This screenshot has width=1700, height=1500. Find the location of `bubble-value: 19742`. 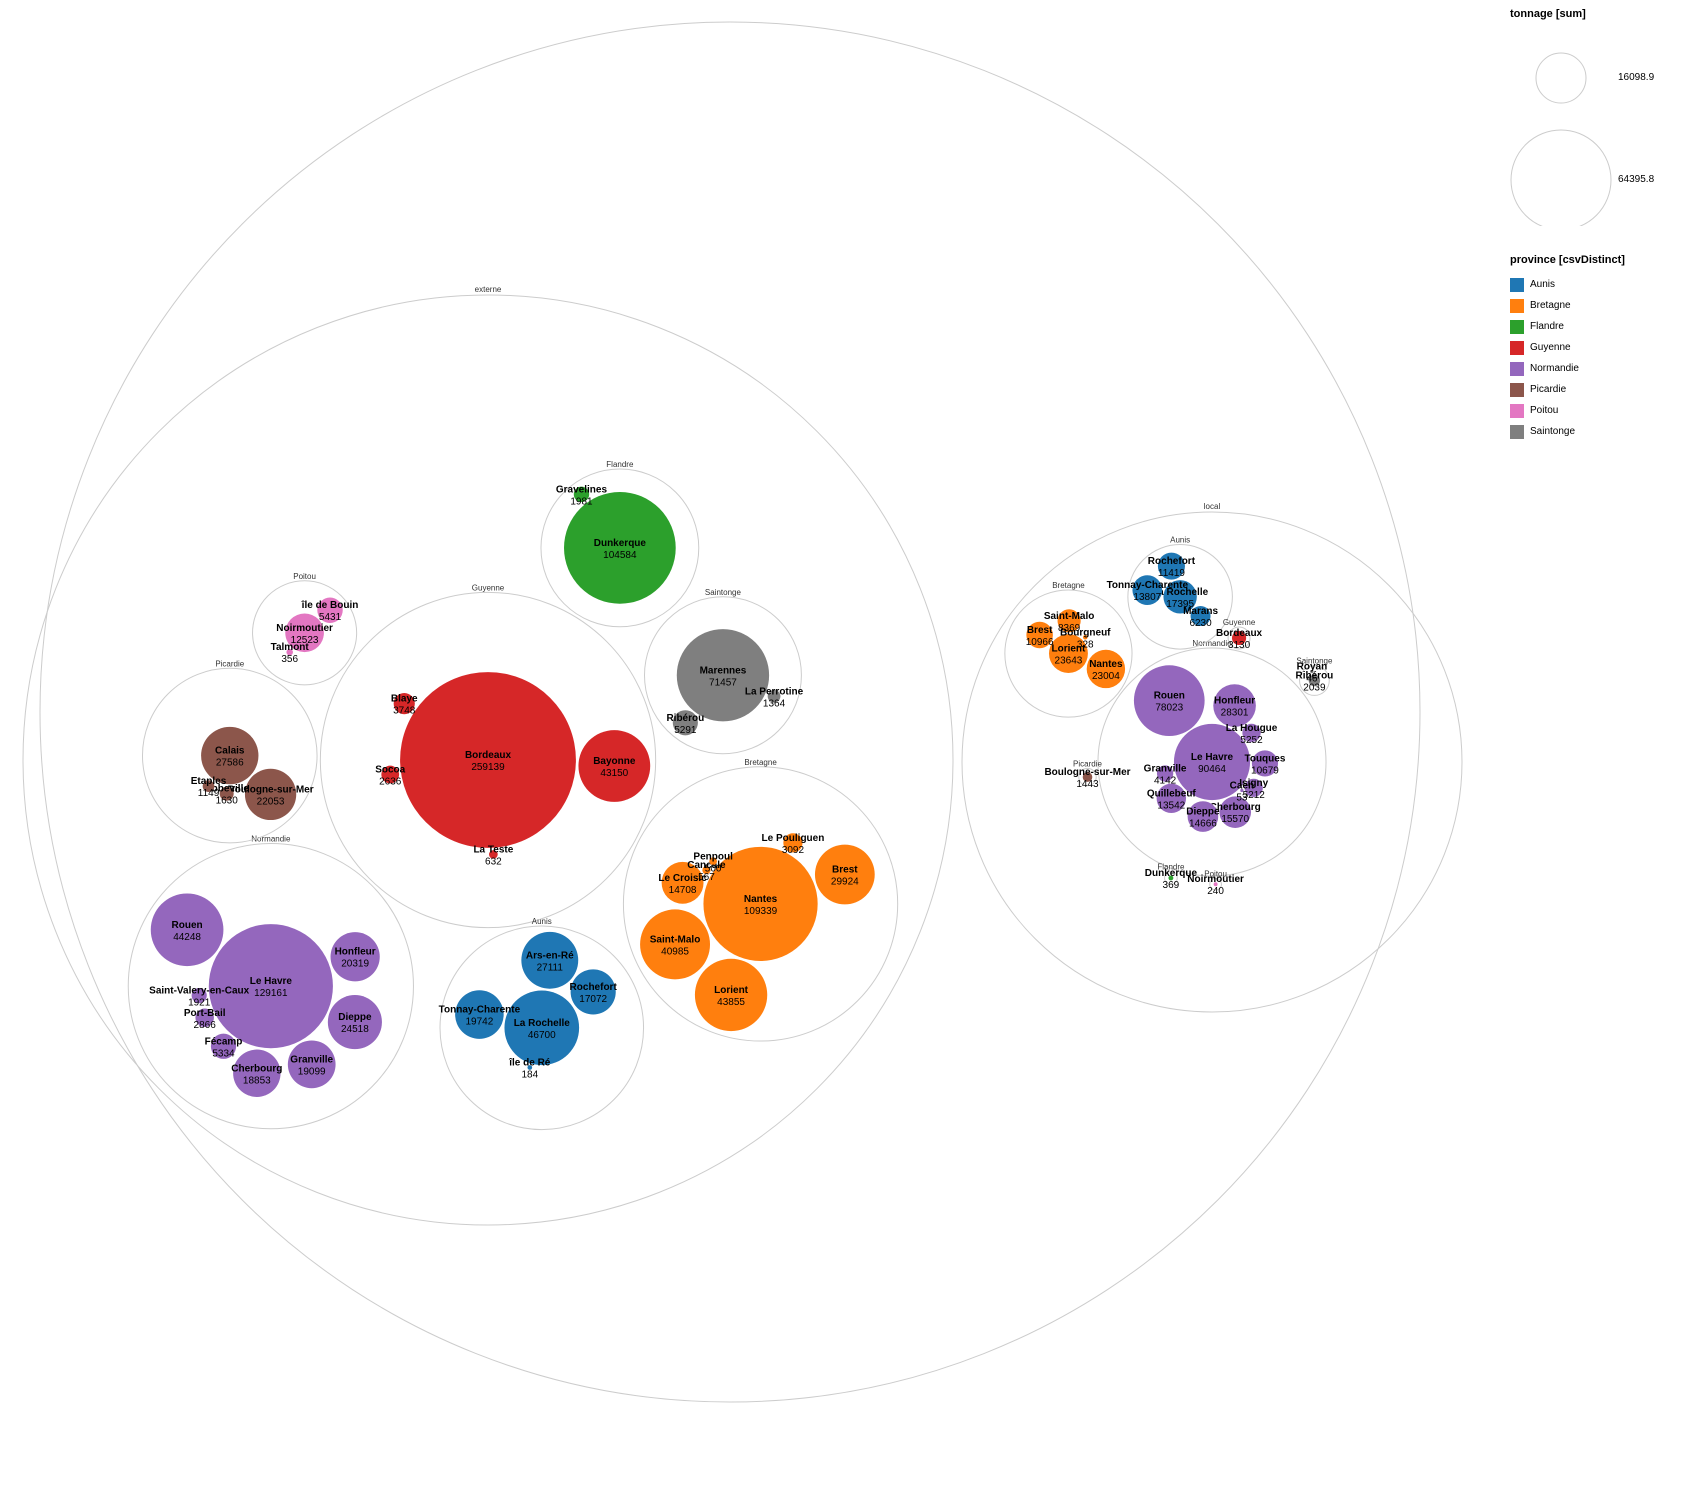

bubble-value: 19742 is located at coordinates (479, 1022).